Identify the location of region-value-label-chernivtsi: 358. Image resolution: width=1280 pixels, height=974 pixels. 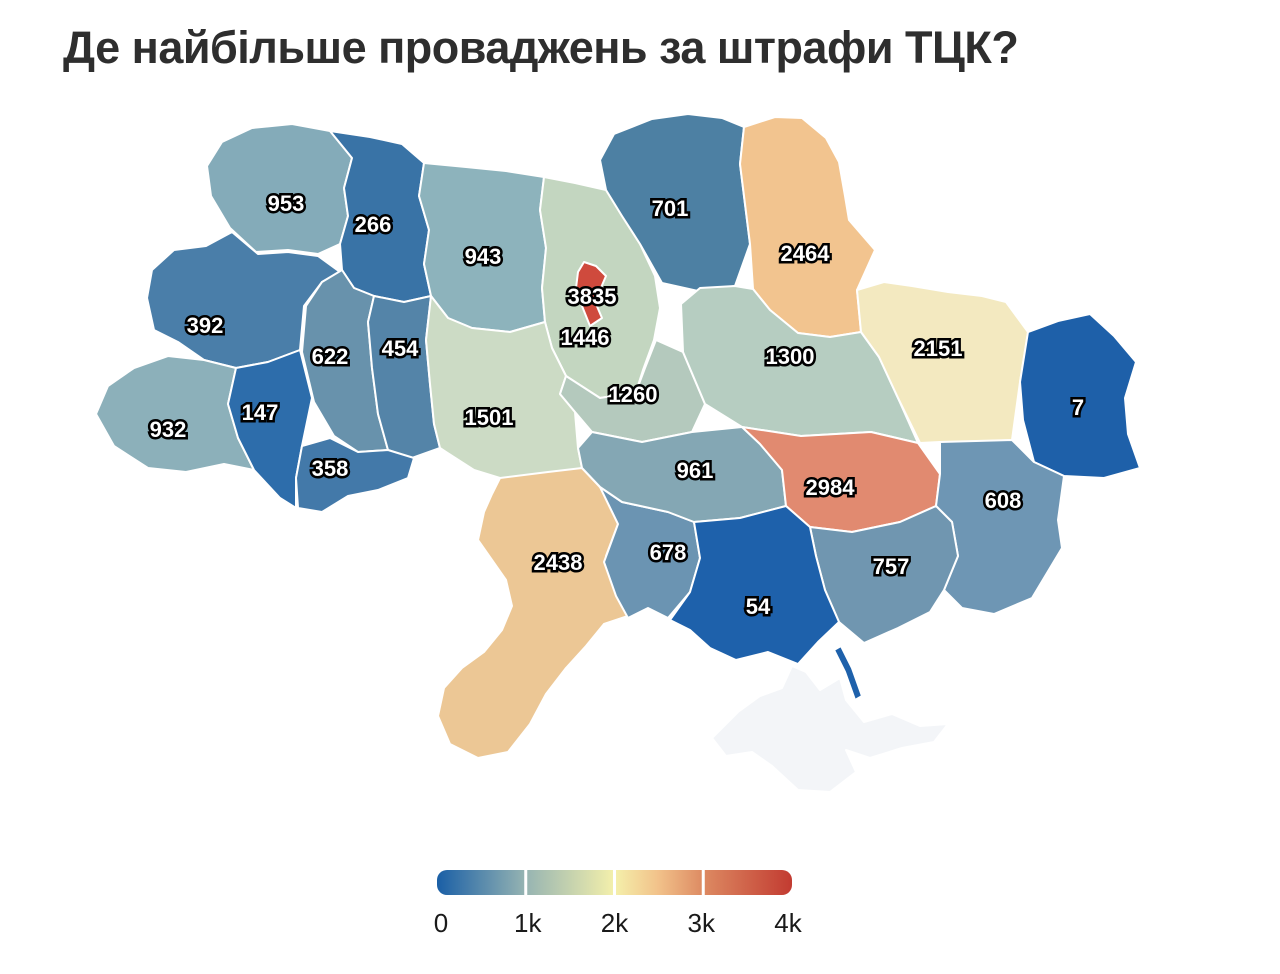
(330, 468).